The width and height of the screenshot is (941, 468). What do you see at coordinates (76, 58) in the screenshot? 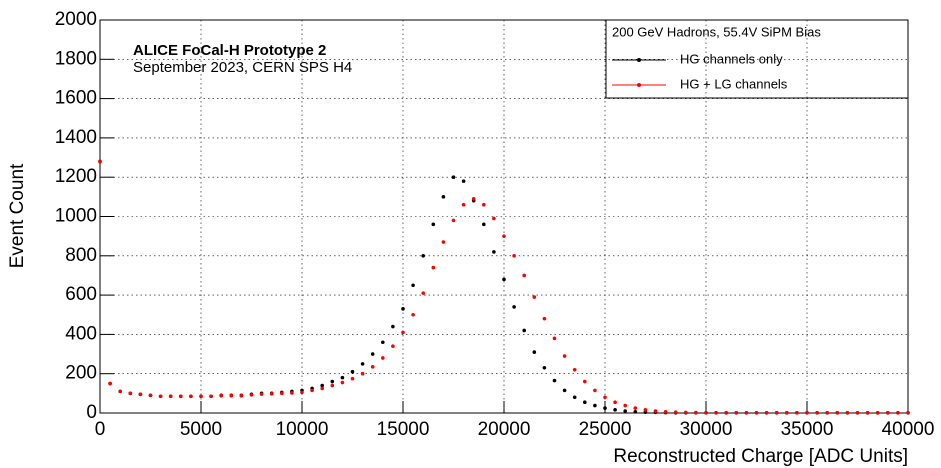
I see `y-tick-label: 1800` at bounding box center [76, 58].